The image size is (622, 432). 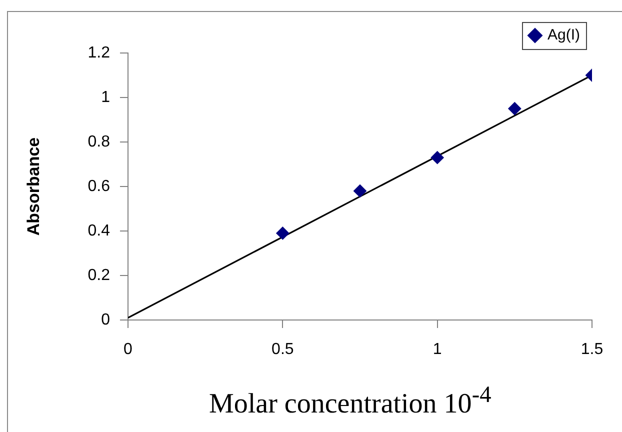 I want to click on x-tick-label: 0, so click(x=128, y=349).